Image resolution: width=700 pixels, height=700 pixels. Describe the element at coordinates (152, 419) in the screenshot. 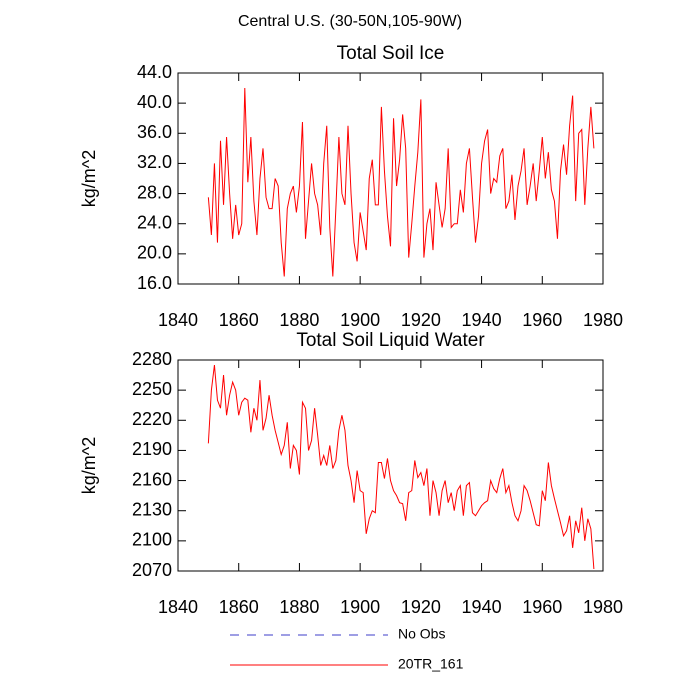

I see `y-tick-label: 2220` at that location.